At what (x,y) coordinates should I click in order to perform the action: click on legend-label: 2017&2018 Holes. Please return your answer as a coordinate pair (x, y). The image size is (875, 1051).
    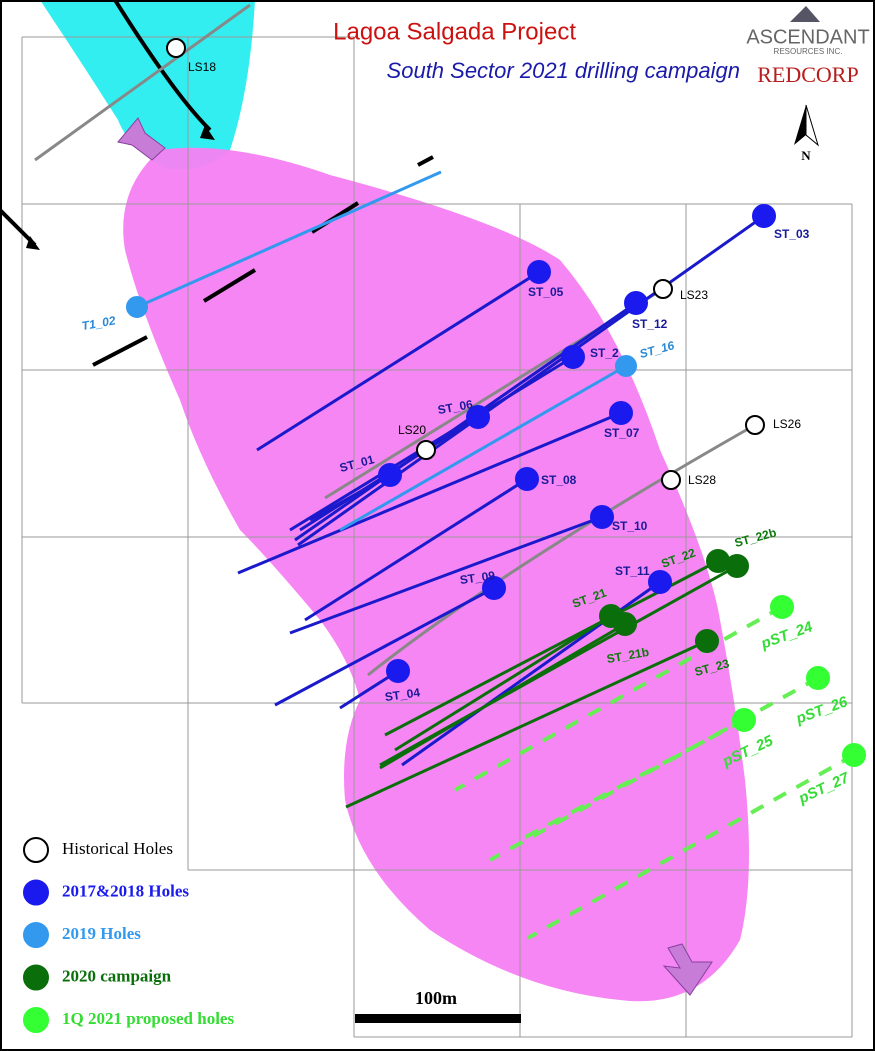
    Looking at the image, I should click on (125, 890).